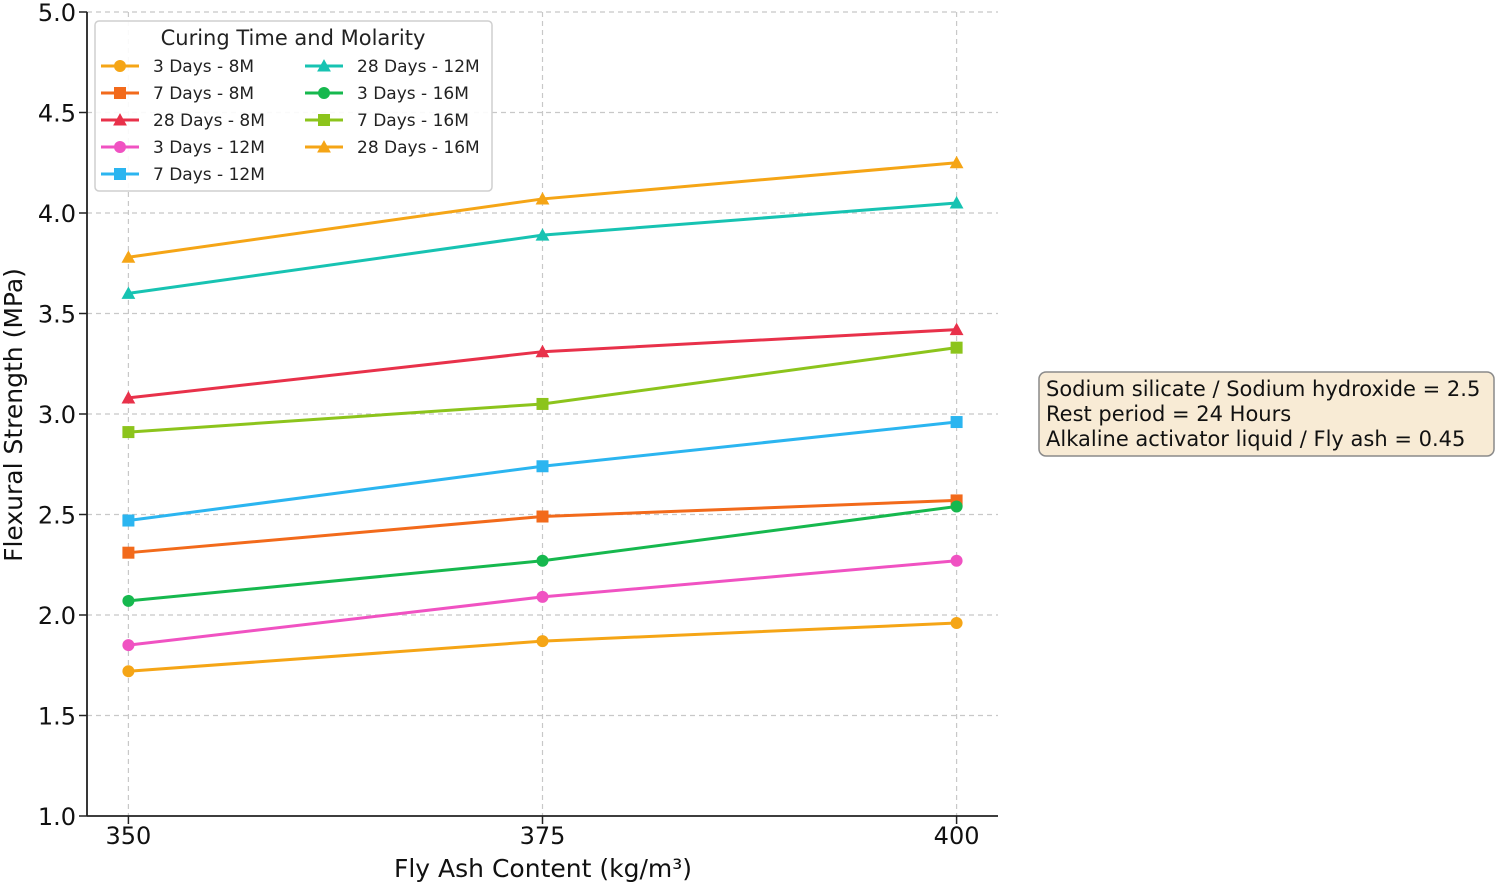 This screenshot has height=886, width=1500. I want to click on series-7-days-16m, so click(542, 390).